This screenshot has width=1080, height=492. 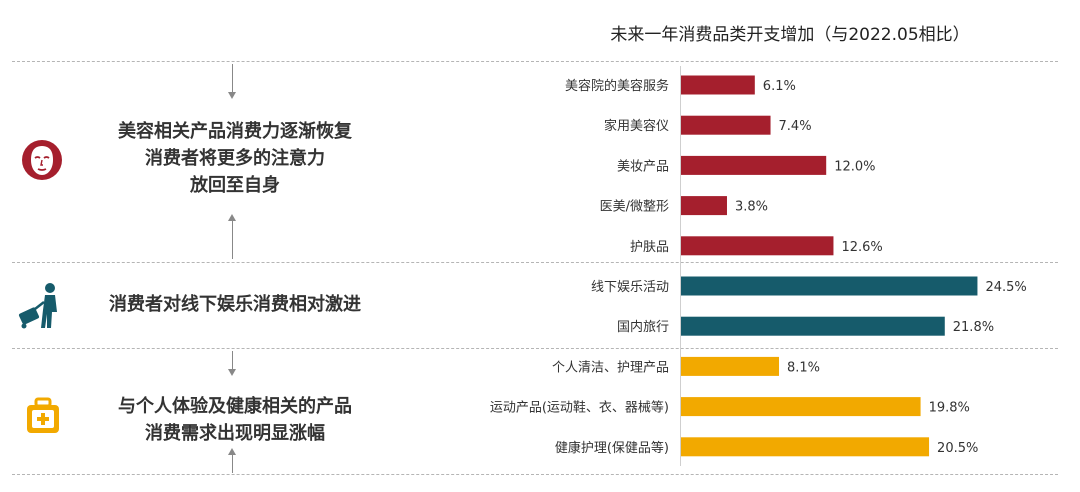 What do you see at coordinates (636, 126) in the screenshot?
I see `category-label: 家用美容仪` at bounding box center [636, 126].